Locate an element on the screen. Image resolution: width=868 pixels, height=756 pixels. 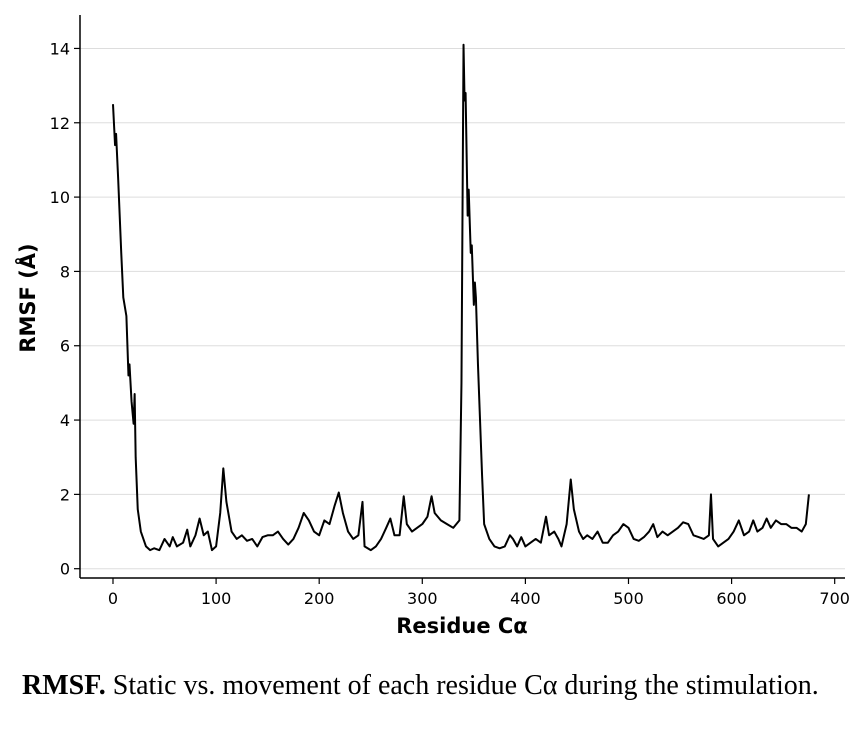
x-axis-title: Residue Cα is located at coordinates (462, 626).